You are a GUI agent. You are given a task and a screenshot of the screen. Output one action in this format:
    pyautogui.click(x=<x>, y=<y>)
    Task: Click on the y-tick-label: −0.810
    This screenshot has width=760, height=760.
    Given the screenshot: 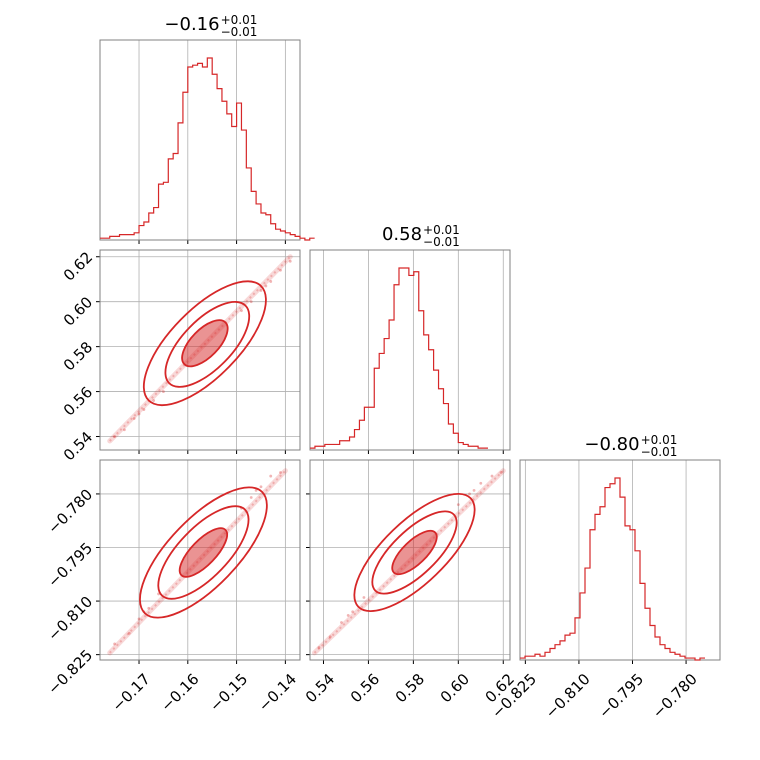 What is the action you would take?
    pyautogui.click(x=70, y=619)
    